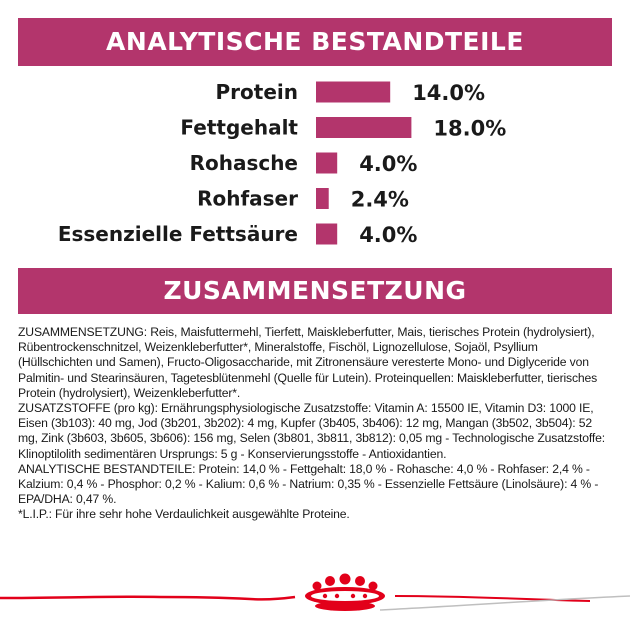 The image size is (630, 630). Describe the element at coordinates (492, 598) in the screenshot. I see `red-swoosh-line-right` at that location.